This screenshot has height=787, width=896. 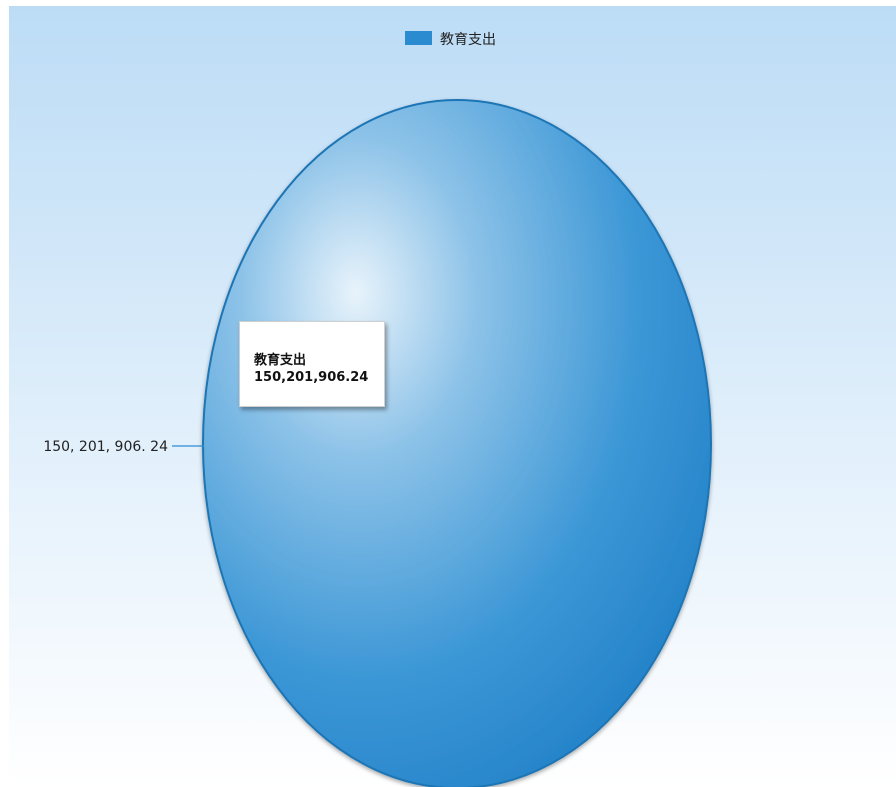 What do you see at coordinates (468, 40) in the screenshot?
I see `legend-label: 教育支出` at bounding box center [468, 40].